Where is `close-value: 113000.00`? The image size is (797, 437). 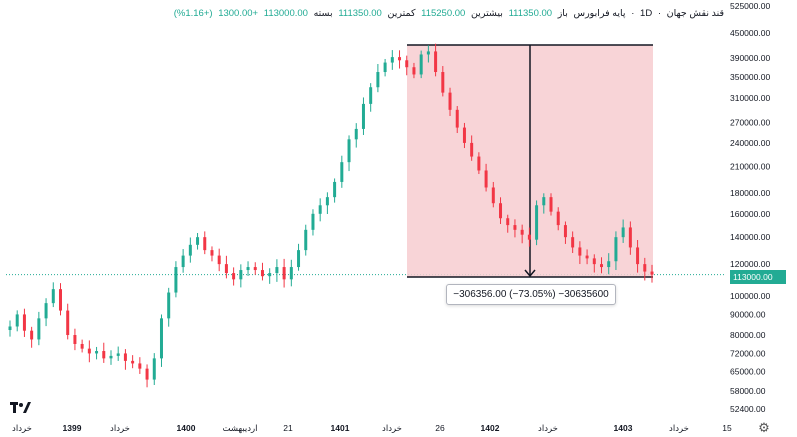 close-value: 113000.00 is located at coordinates (285, 13).